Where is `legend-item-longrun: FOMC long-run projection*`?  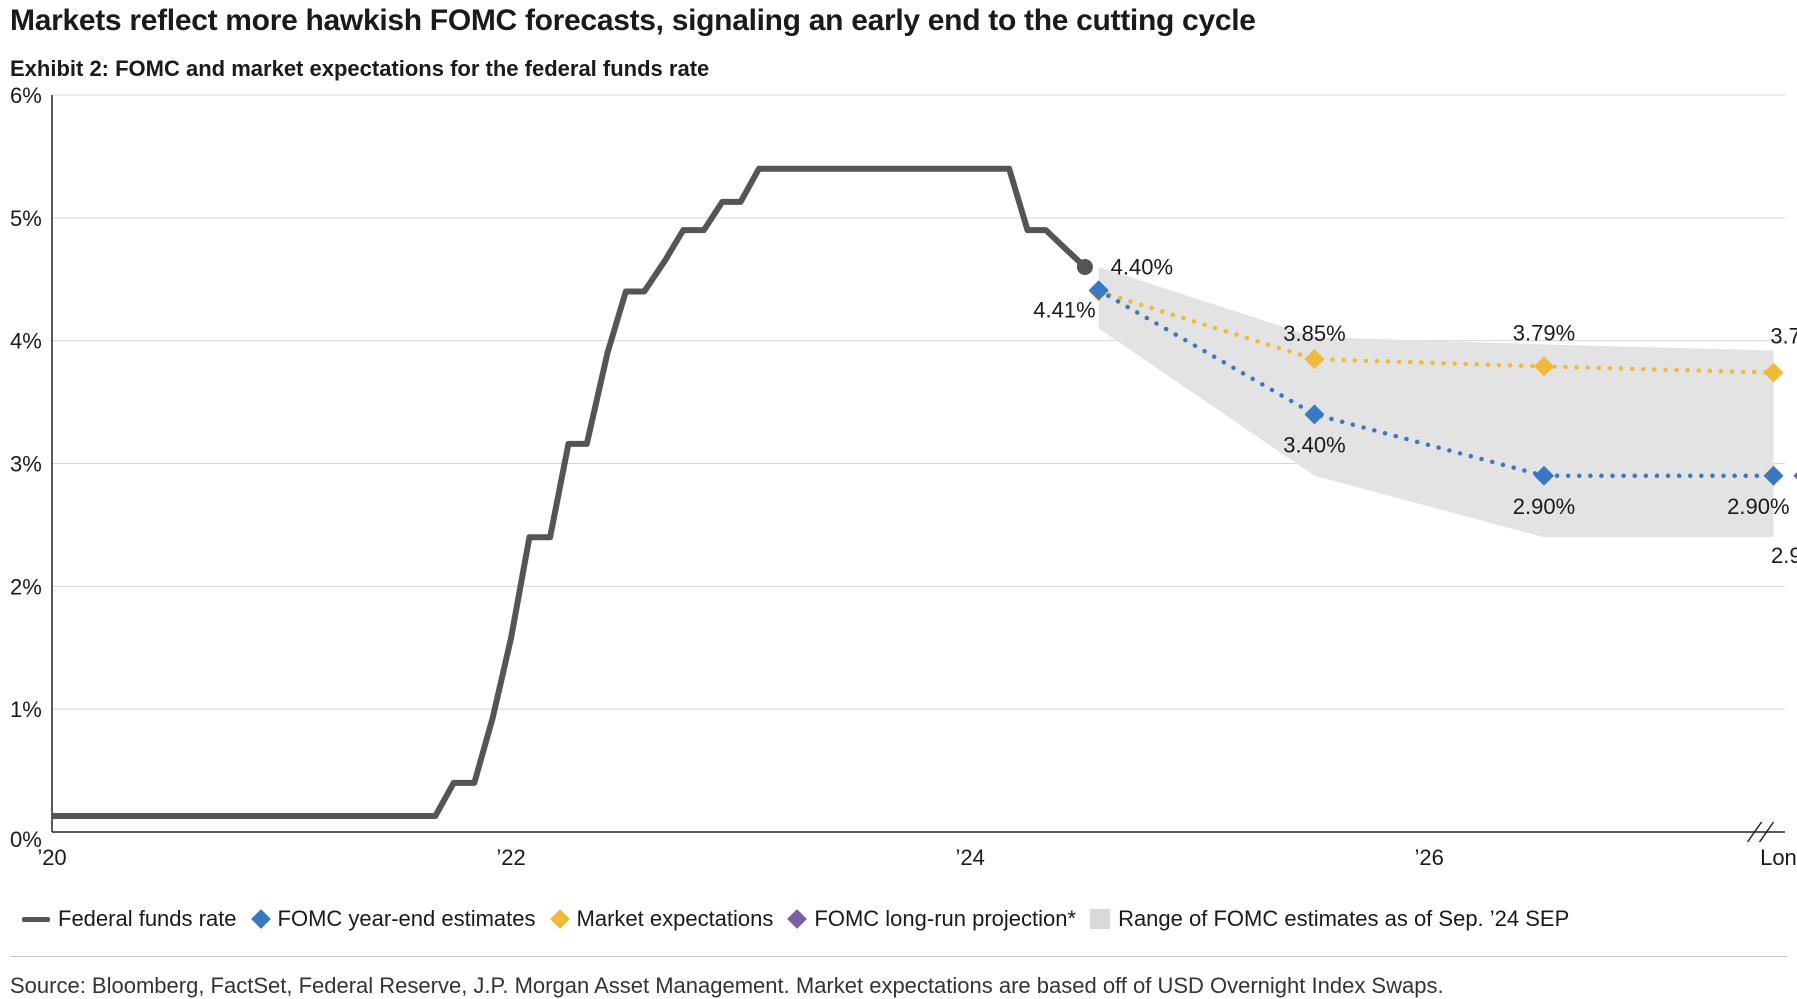 legend-item-longrun: FOMC long-run projection* is located at coordinates (931, 919).